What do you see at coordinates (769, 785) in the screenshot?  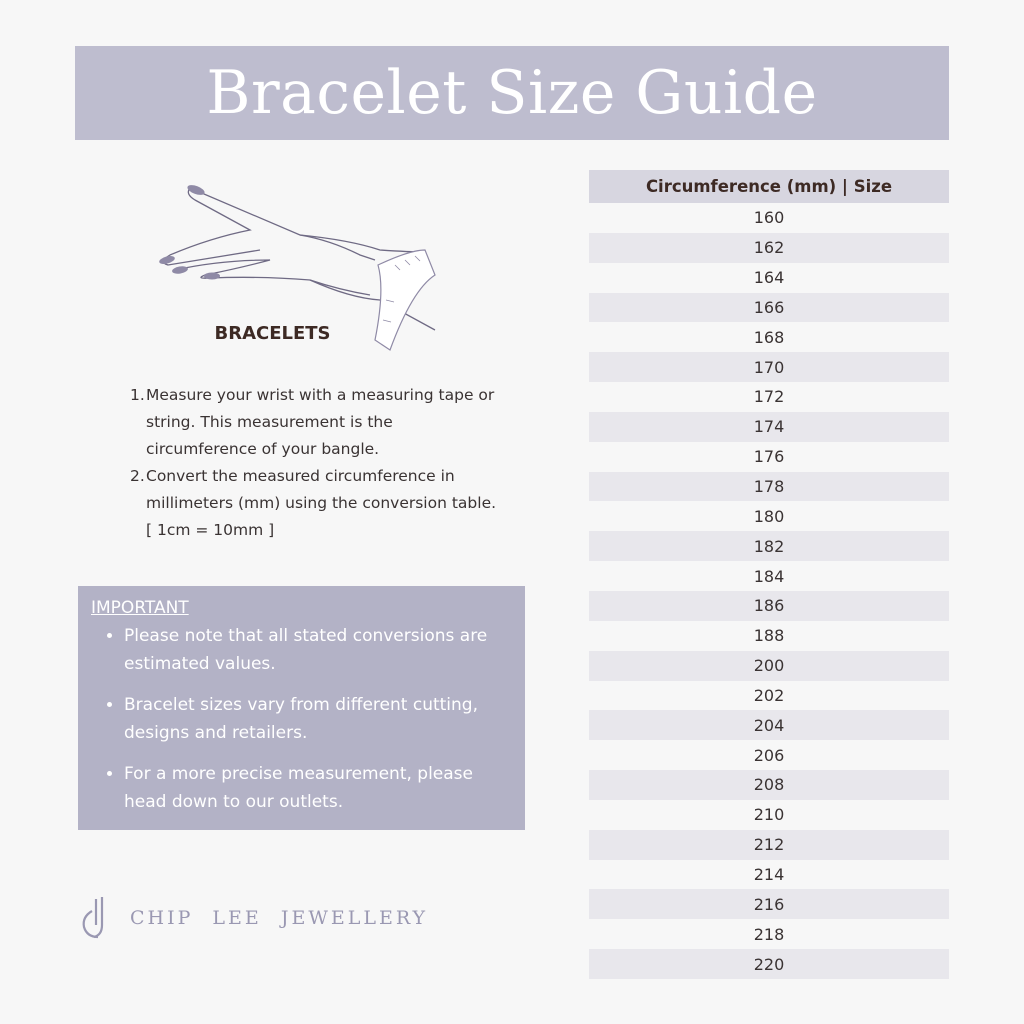 I see `table-row: 208` at bounding box center [769, 785].